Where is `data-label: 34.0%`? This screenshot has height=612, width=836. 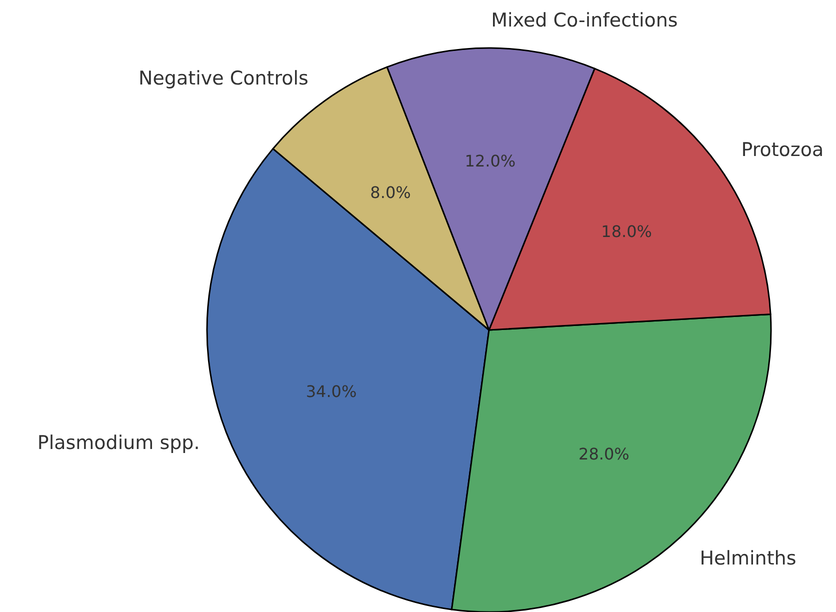 data-label: 34.0% is located at coordinates (331, 391).